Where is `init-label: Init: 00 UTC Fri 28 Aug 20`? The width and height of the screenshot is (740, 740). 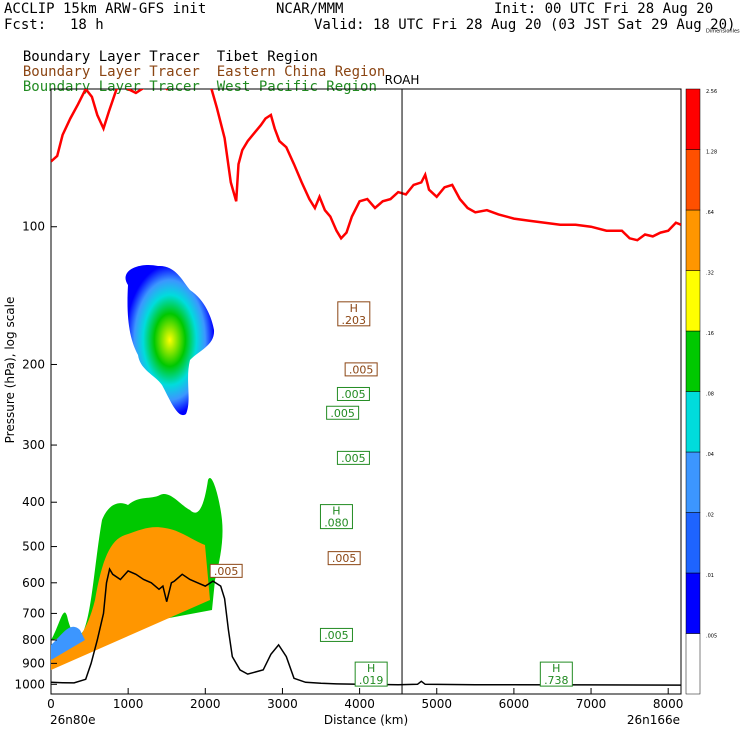 init-label: Init: 00 UTC Fri 28 Aug 20 is located at coordinates (604, 9).